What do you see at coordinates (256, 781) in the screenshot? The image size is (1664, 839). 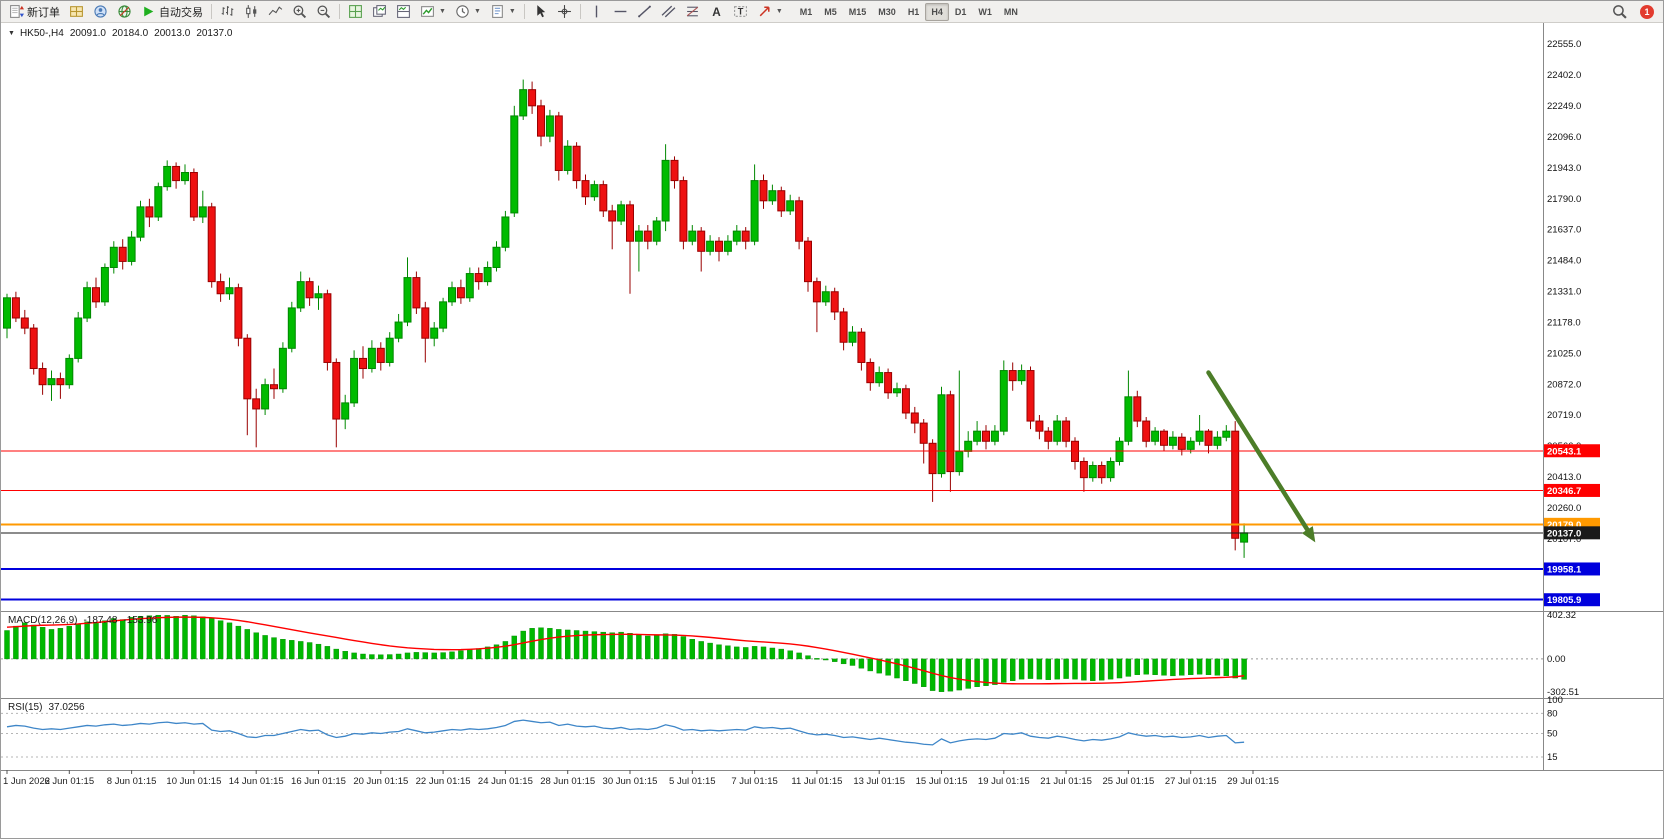 I see `svg-text: 14 Jun 01:15` at bounding box center [256, 781].